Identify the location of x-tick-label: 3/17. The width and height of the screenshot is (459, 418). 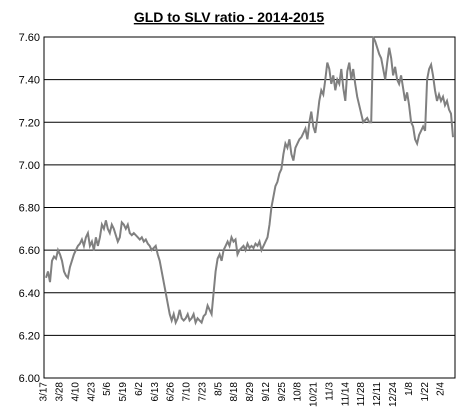
(44, 392).